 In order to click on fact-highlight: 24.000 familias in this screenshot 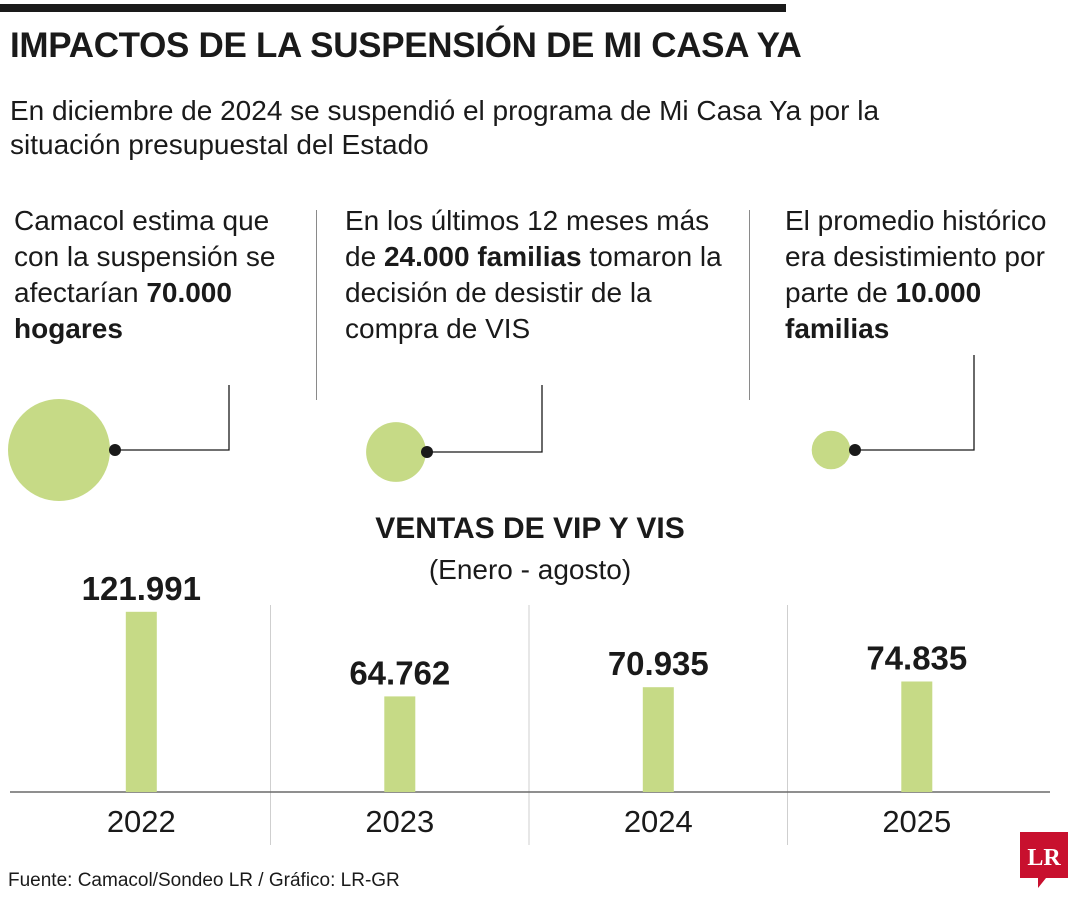, I will do `click(482, 256)`.